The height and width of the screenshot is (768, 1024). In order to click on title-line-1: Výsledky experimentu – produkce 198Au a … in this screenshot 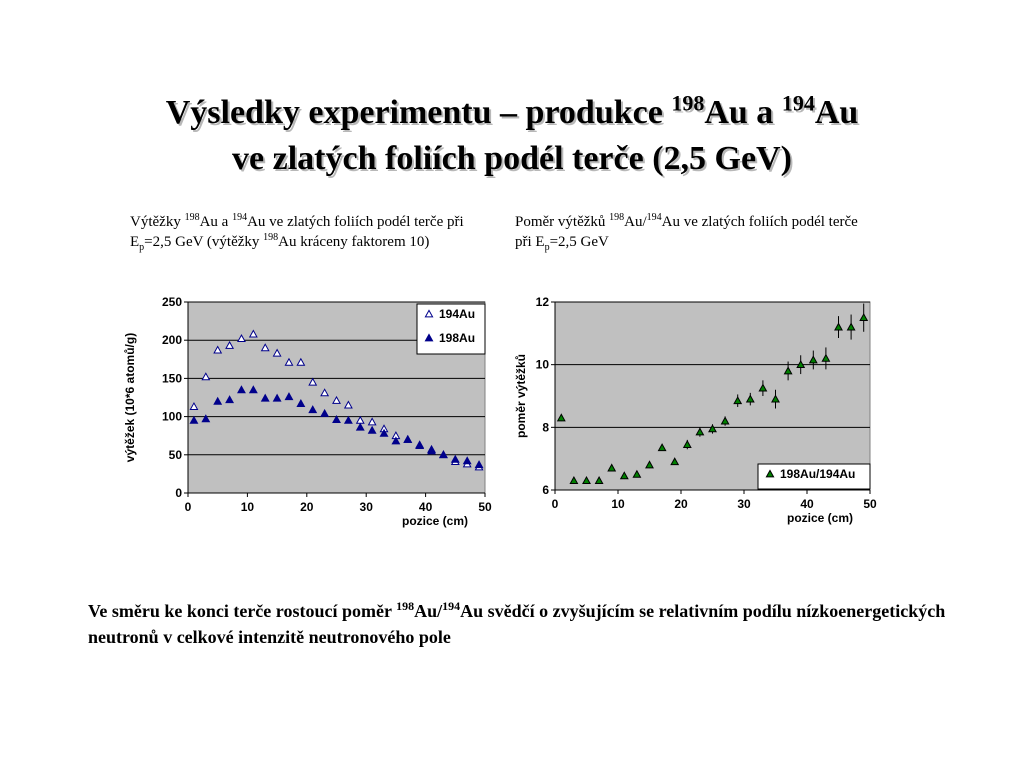, I will do `click(512, 113)`.